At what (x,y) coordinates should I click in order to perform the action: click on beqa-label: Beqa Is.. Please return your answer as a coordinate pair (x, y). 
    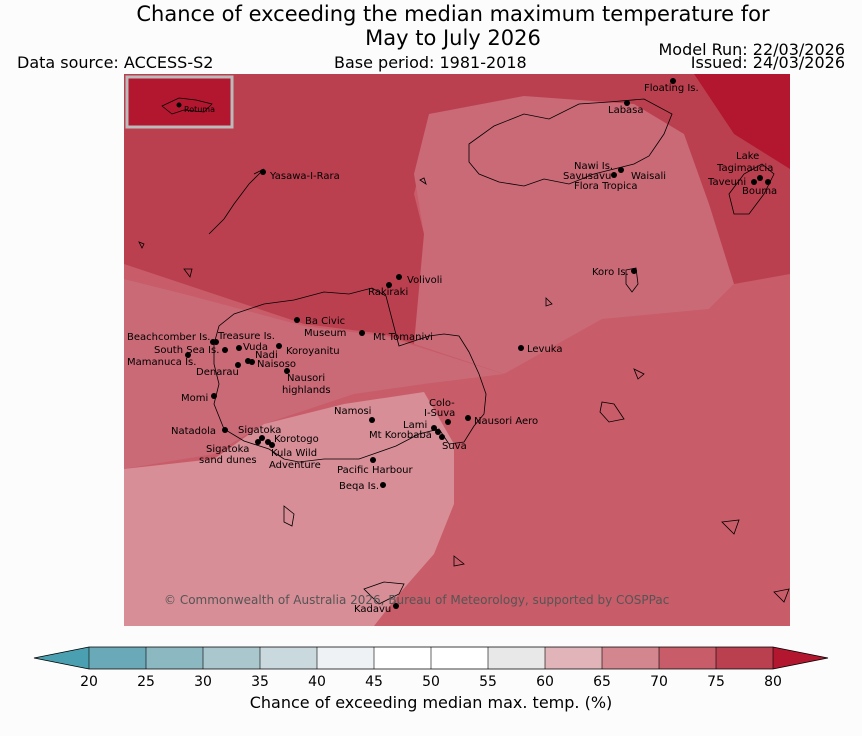
    Looking at the image, I should click on (359, 486).